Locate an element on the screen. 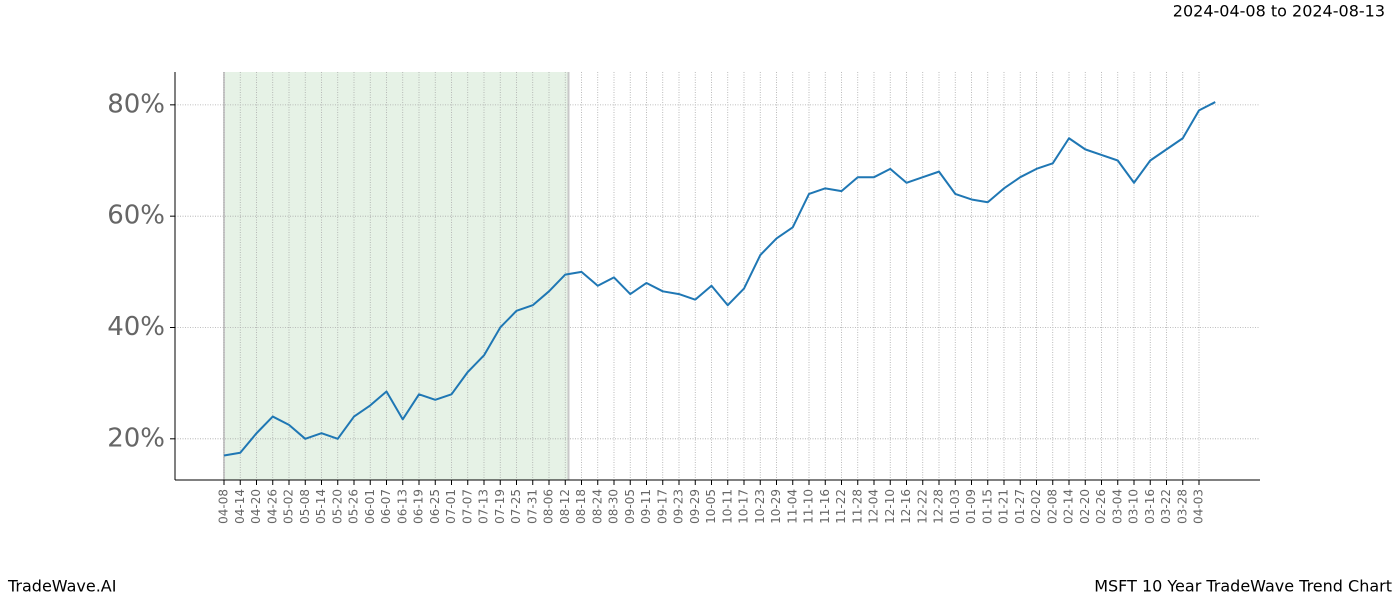 Image resolution: width=1400 pixels, height=604 pixels. x-tick-label: 04-03 is located at coordinates (1199, 506).